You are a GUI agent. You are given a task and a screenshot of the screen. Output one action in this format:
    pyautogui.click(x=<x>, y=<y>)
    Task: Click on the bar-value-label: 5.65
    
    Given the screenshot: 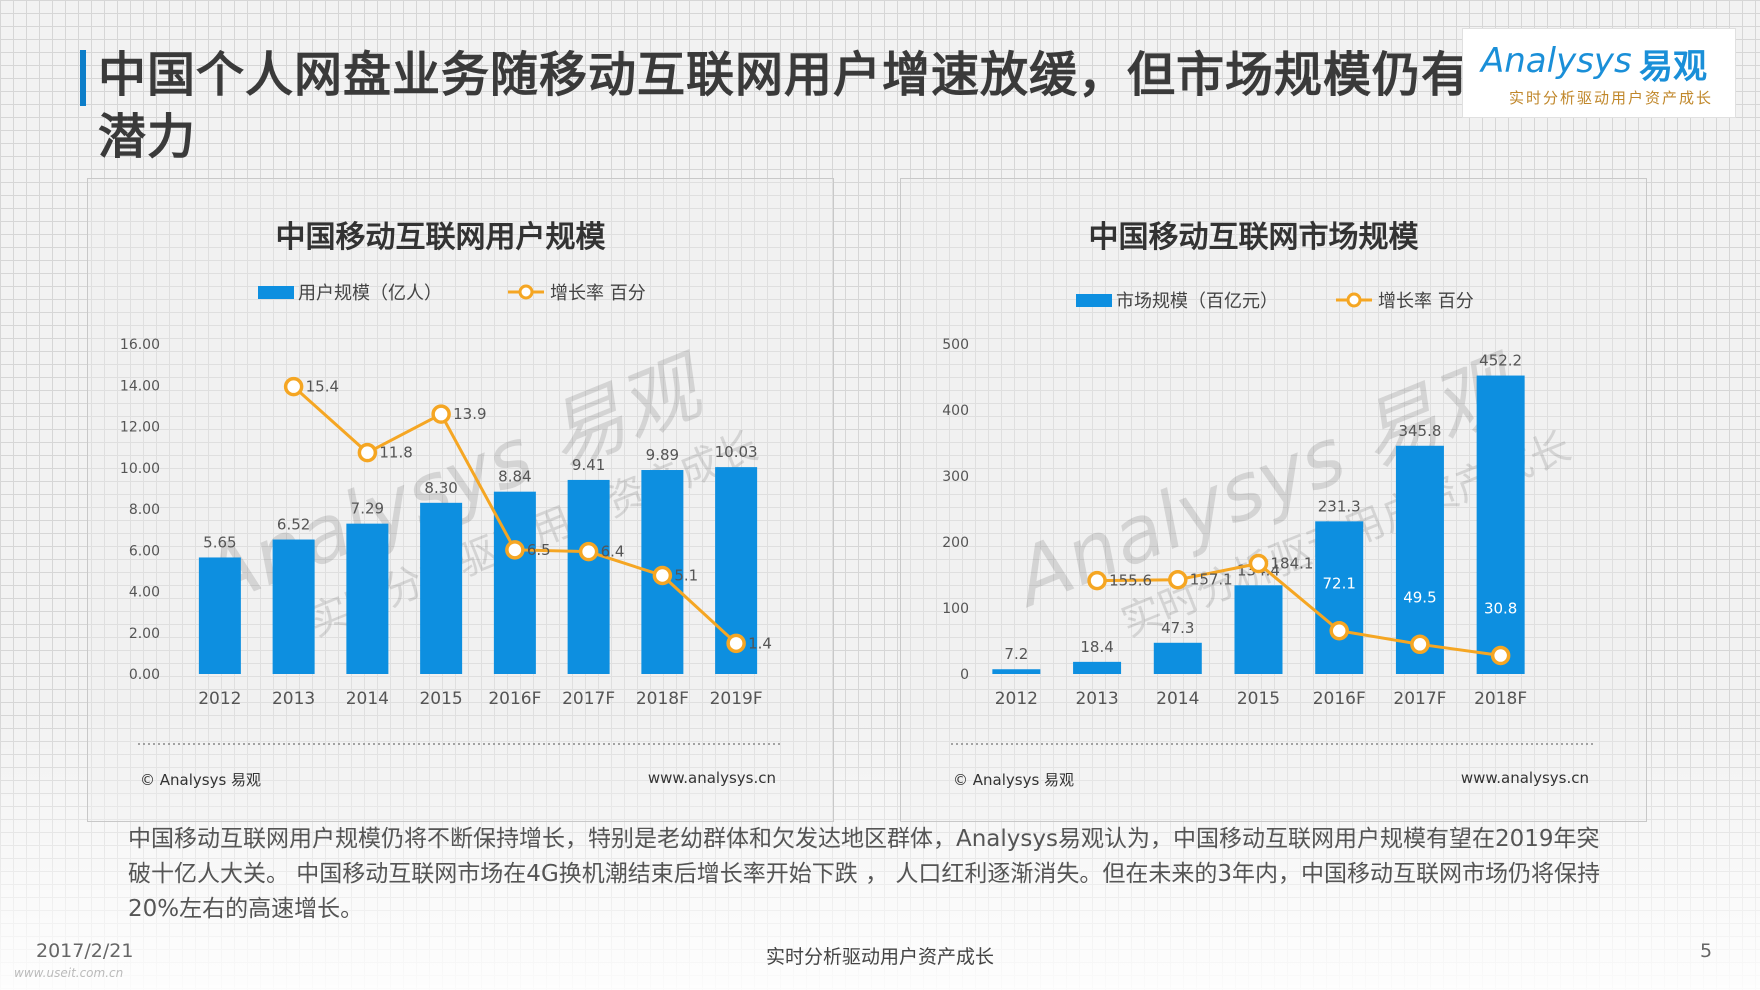 What is the action you would take?
    pyautogui.click(x=219, y=542)
    